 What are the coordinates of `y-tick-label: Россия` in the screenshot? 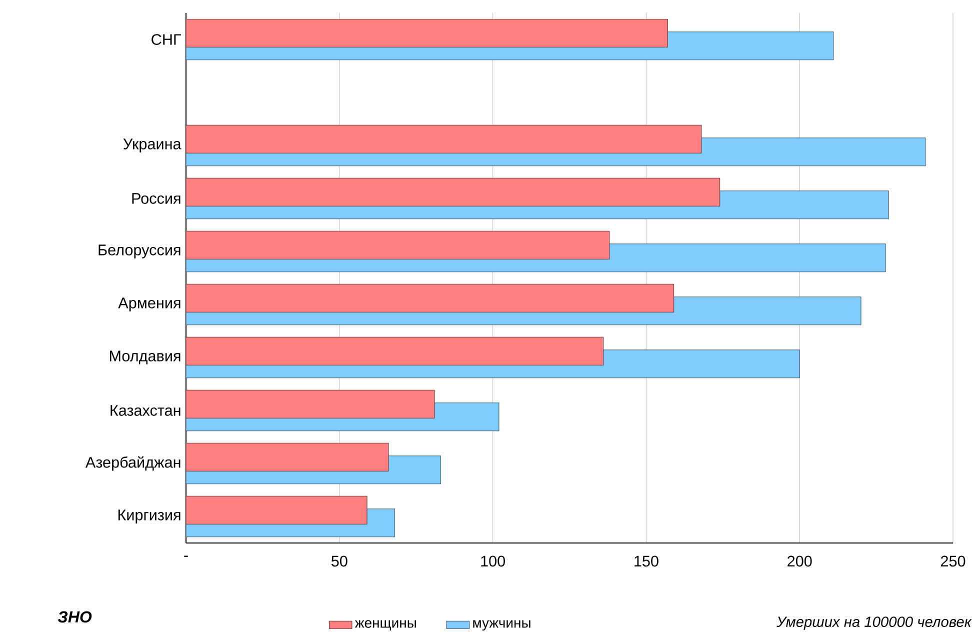 It's located at (156, 198).